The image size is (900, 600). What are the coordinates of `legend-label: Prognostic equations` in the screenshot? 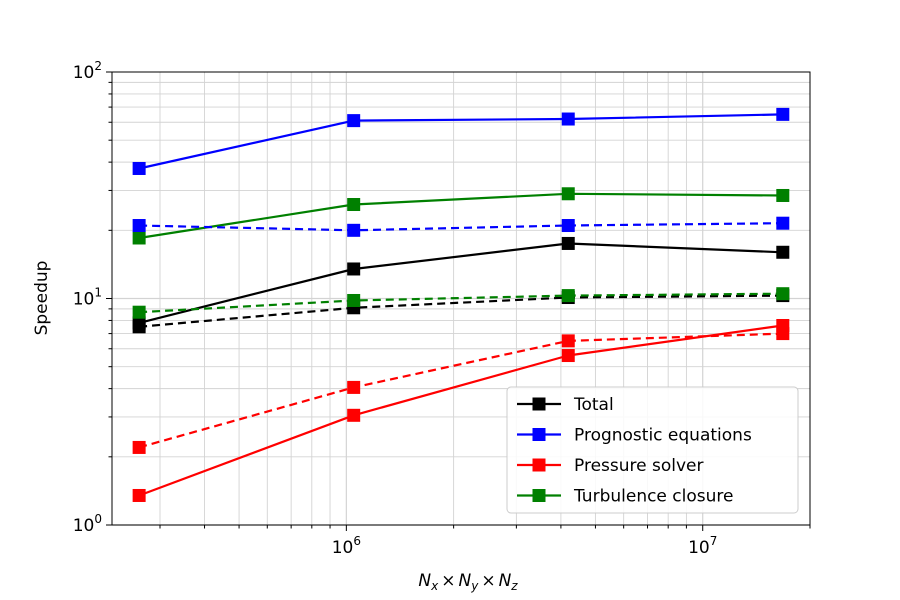 It's located at (663, 436).